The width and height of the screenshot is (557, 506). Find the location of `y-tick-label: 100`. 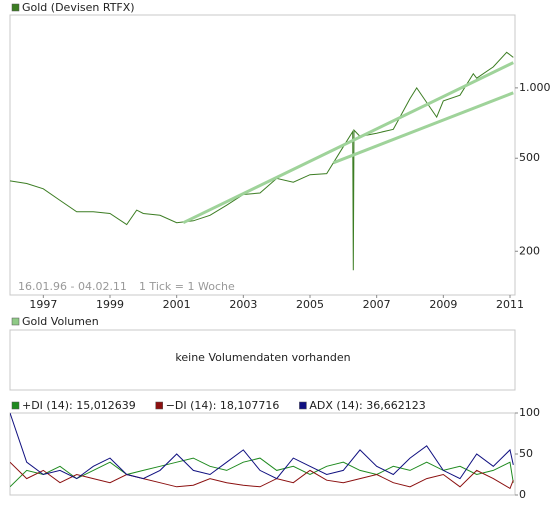

y-tick-label: 100 is located at coordinates (529, 412).